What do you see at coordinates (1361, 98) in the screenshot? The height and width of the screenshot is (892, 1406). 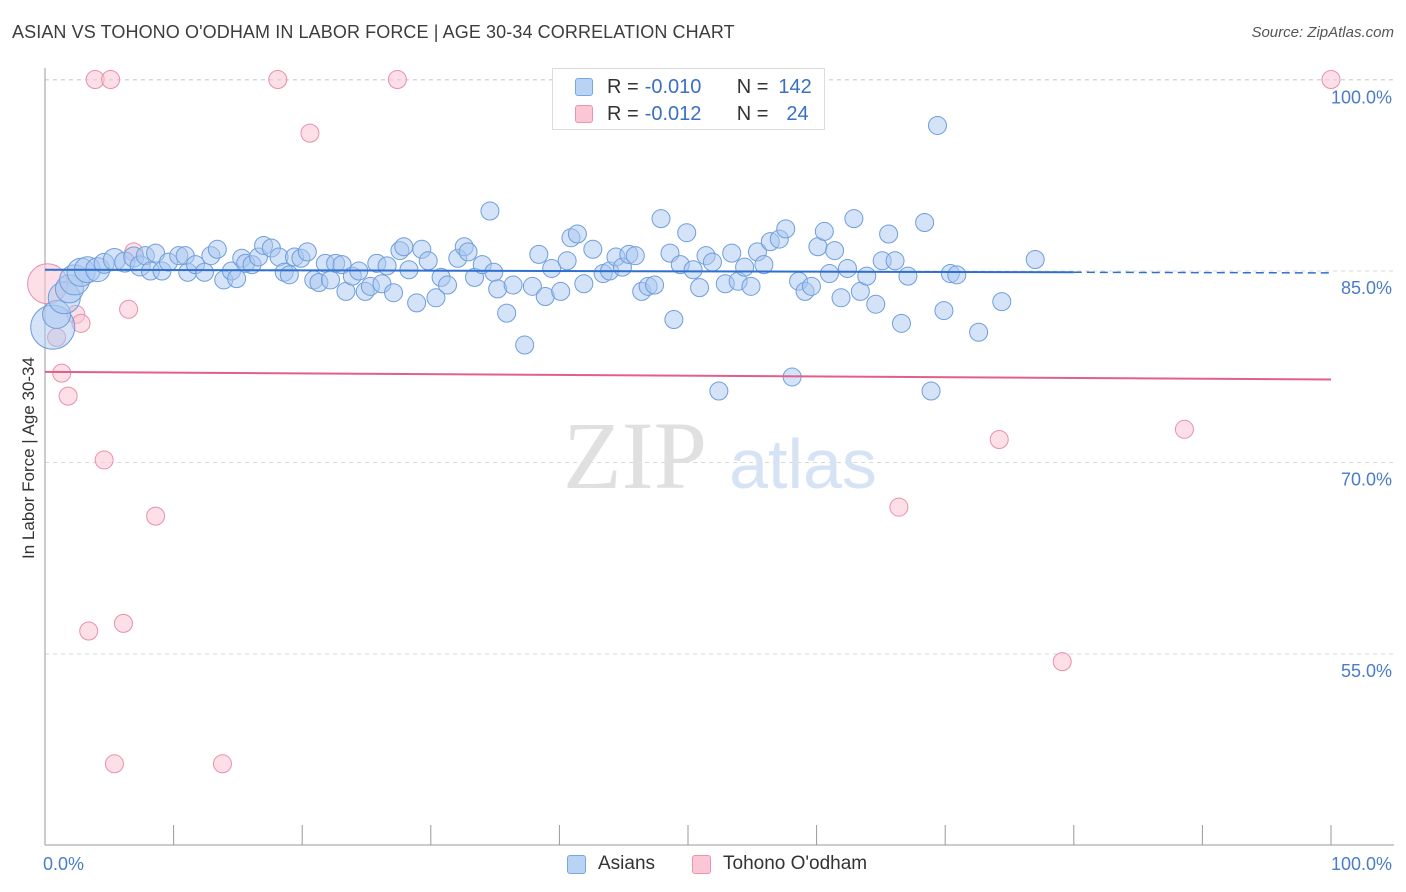 I see `y-tick-label: 100.0%` at bounding box center [1361, 98].